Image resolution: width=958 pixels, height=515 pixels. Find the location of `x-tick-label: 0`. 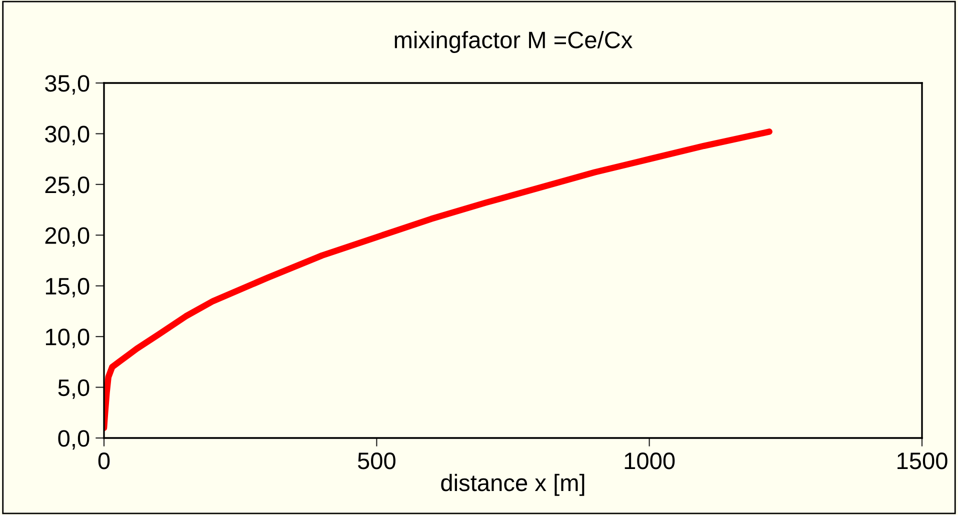

x-tick-label: 0 is located at coordinates (104, 461).